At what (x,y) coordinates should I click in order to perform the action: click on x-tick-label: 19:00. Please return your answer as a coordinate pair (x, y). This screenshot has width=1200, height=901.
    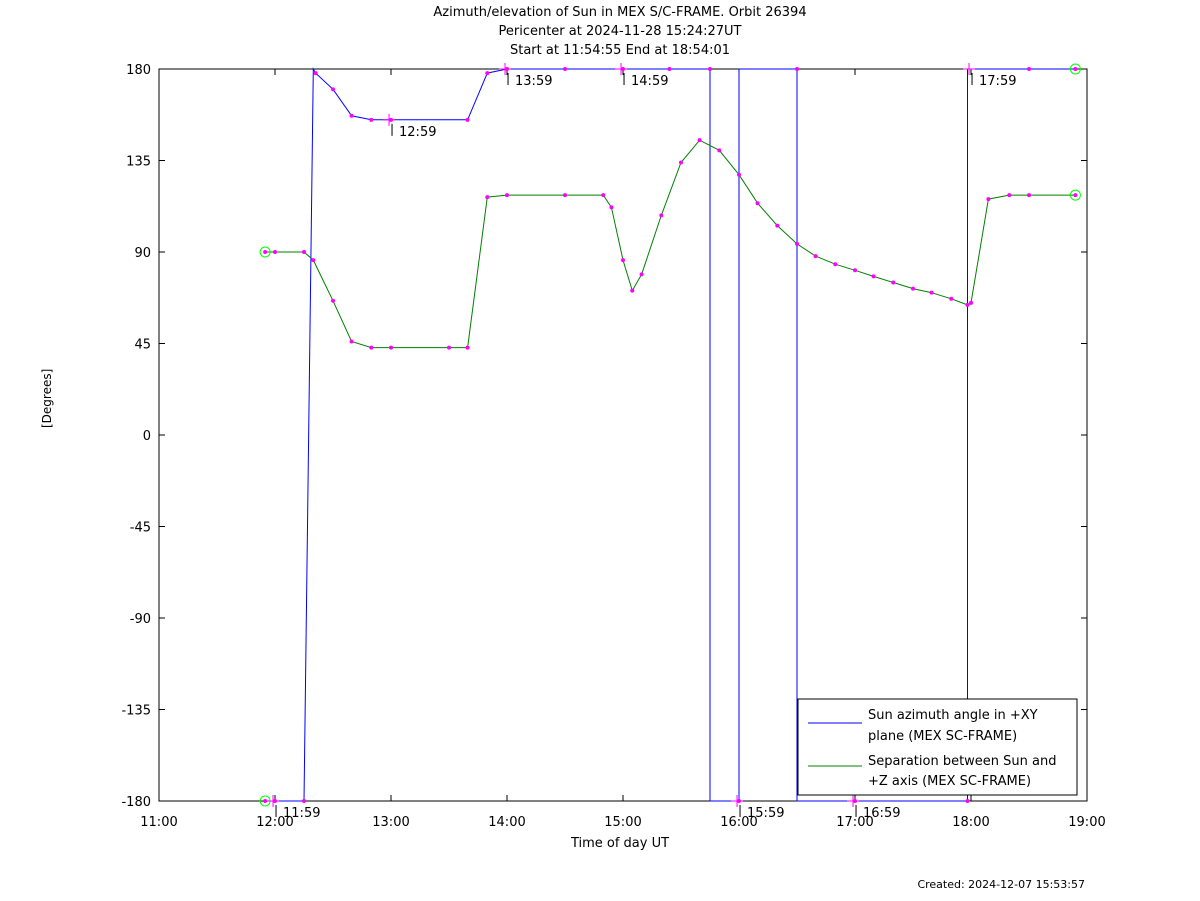
    Looking at the image, I should click on (1086, 822).